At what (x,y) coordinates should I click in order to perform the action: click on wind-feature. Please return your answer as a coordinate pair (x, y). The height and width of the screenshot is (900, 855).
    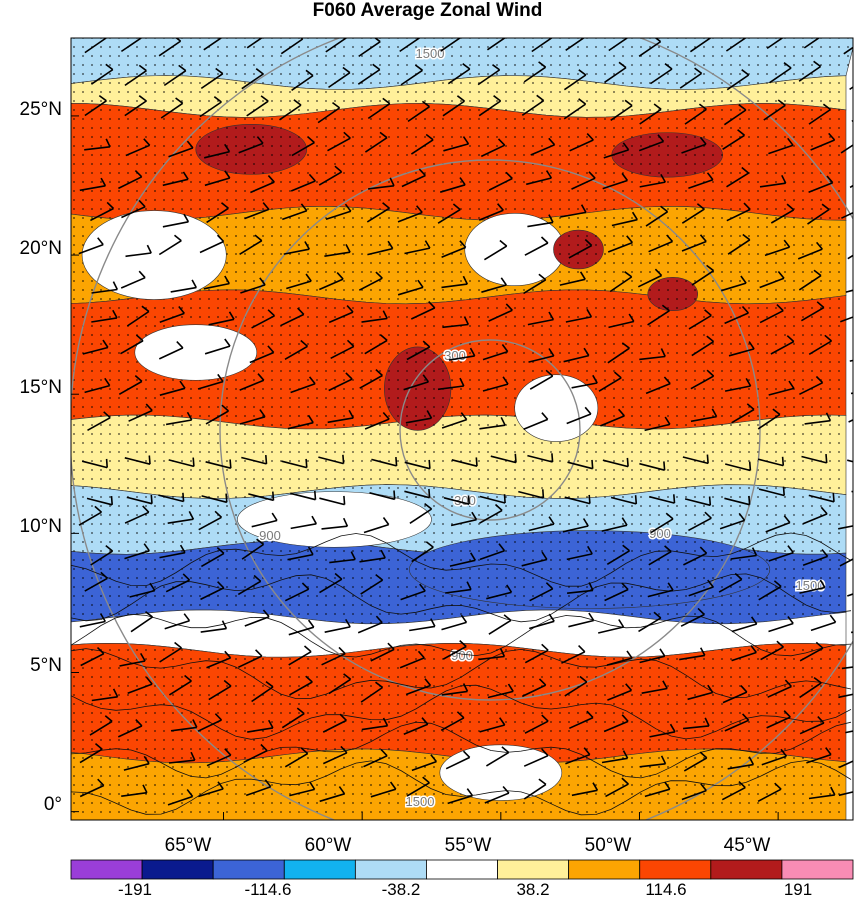
    Looking at the image, I should click on (501, 772).